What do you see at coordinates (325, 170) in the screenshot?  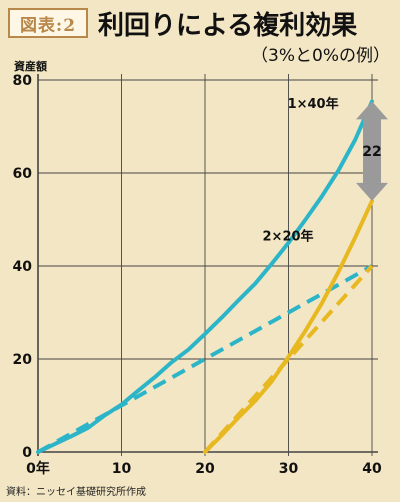 I see `annotations-group: 1×40年 2×20年 22` at bounding box center [325, 170].